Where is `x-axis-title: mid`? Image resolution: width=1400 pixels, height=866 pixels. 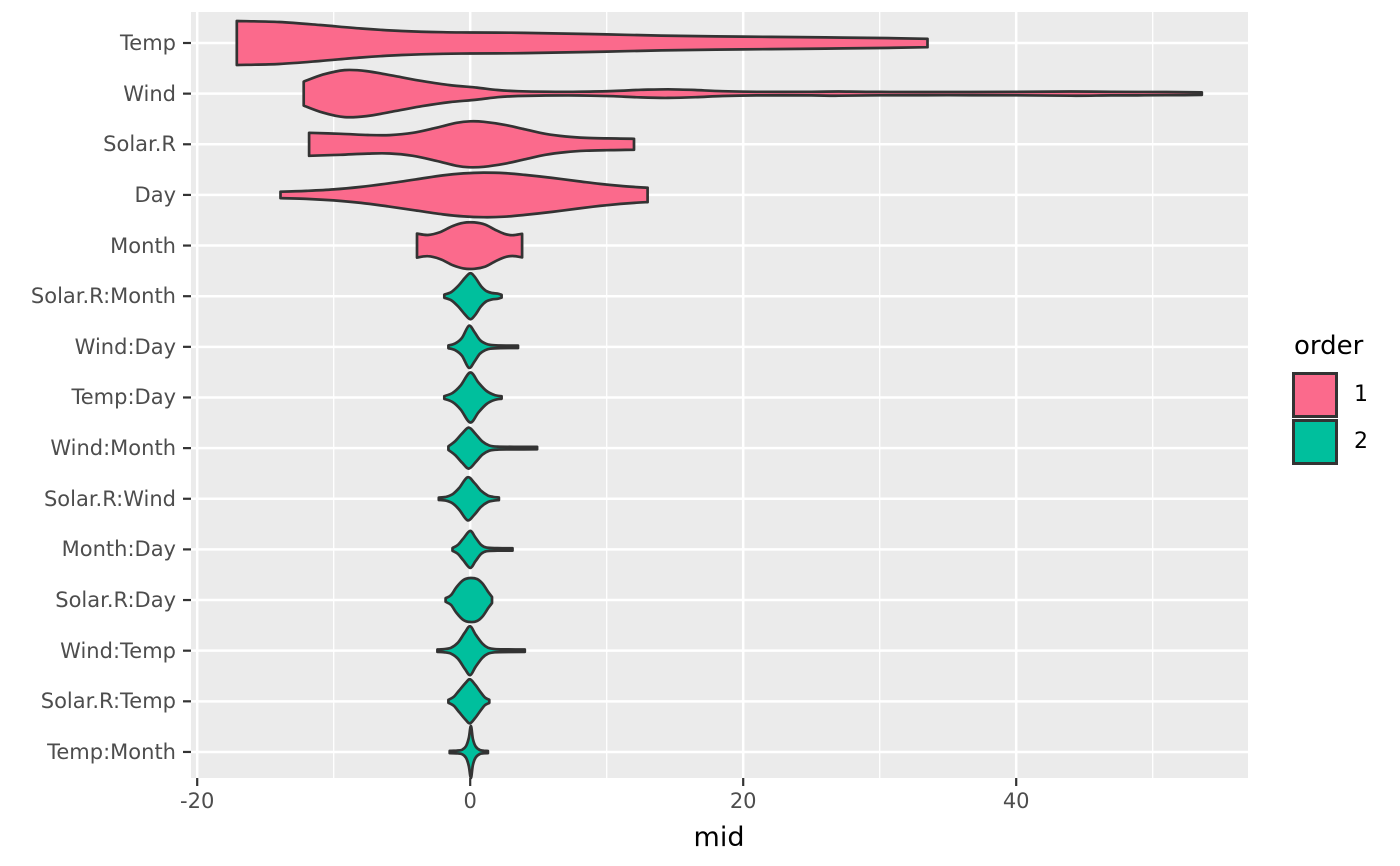 x-axis-title: mid is located at coordinates (719, 837).